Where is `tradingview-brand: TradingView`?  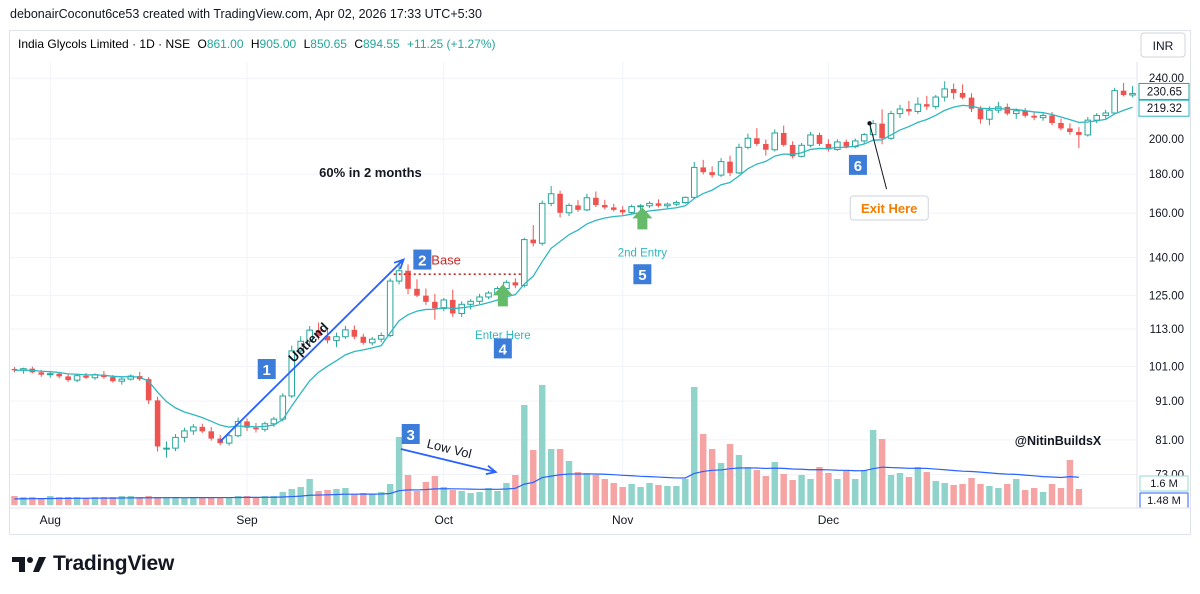
tradingview-brand: TradingView is located at coordinates (114, 563).